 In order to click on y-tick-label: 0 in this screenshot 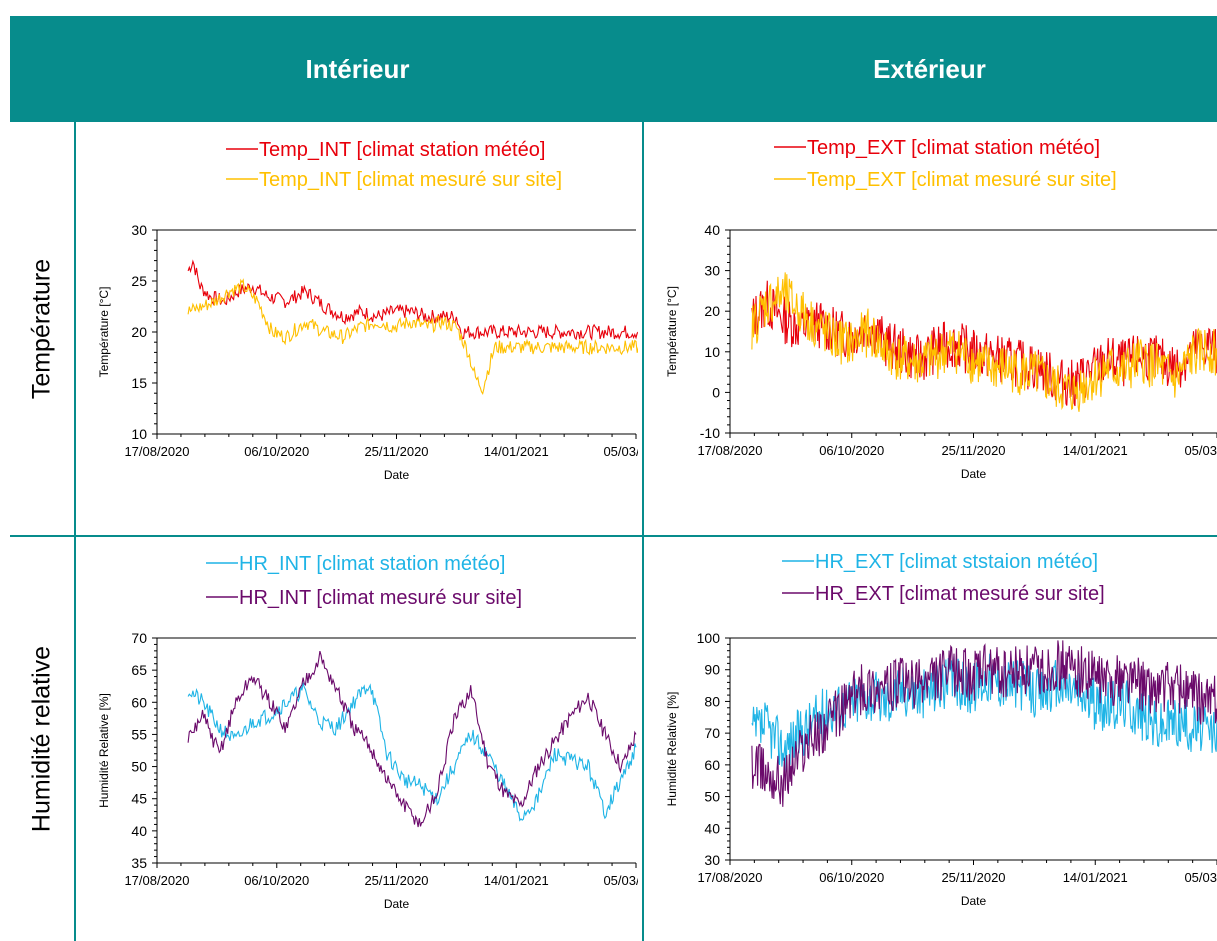, I will do `click(716, 392)`.